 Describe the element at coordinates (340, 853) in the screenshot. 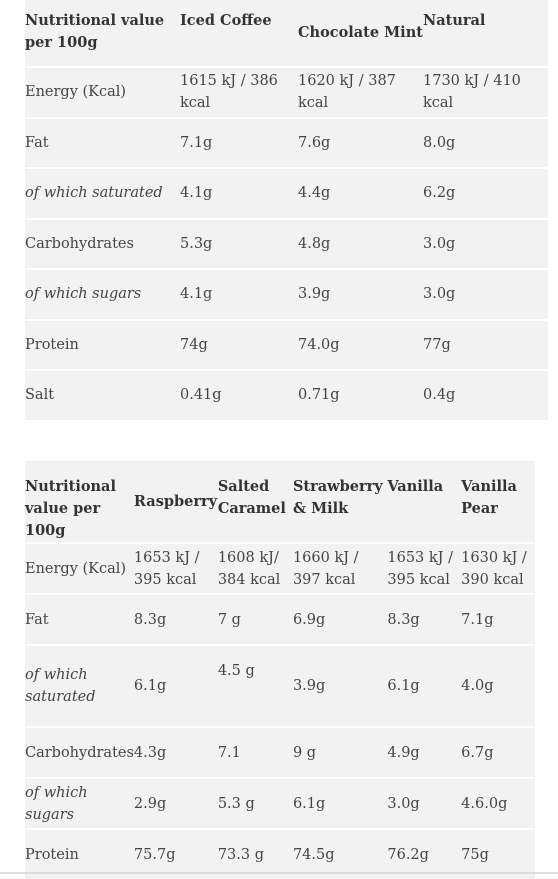

I see `cell-value: 74.5g` at that location.